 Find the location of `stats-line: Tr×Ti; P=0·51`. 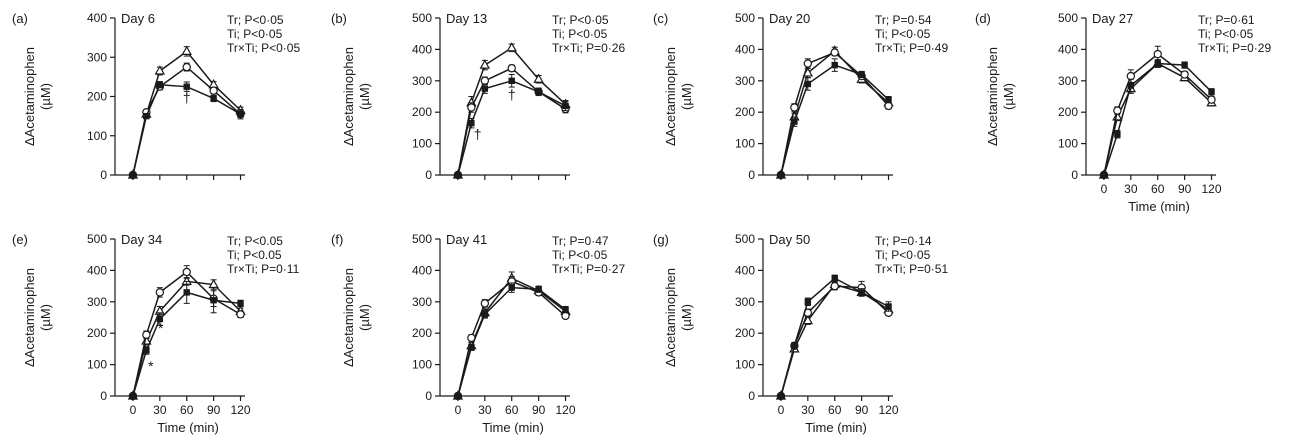

stats-line: Tr×Ti; P=0·51 is located at coordinates (911, 269).